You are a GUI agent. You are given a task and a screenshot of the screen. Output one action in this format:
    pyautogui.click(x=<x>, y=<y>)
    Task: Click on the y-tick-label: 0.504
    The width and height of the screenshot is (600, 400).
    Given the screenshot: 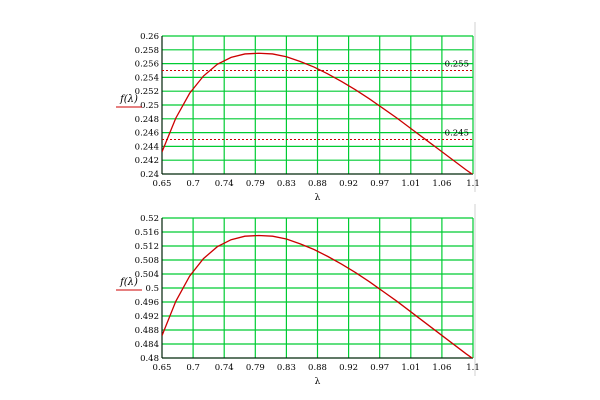 What is the action you would take?
    pyautogui.click(x=147, y=275)
    